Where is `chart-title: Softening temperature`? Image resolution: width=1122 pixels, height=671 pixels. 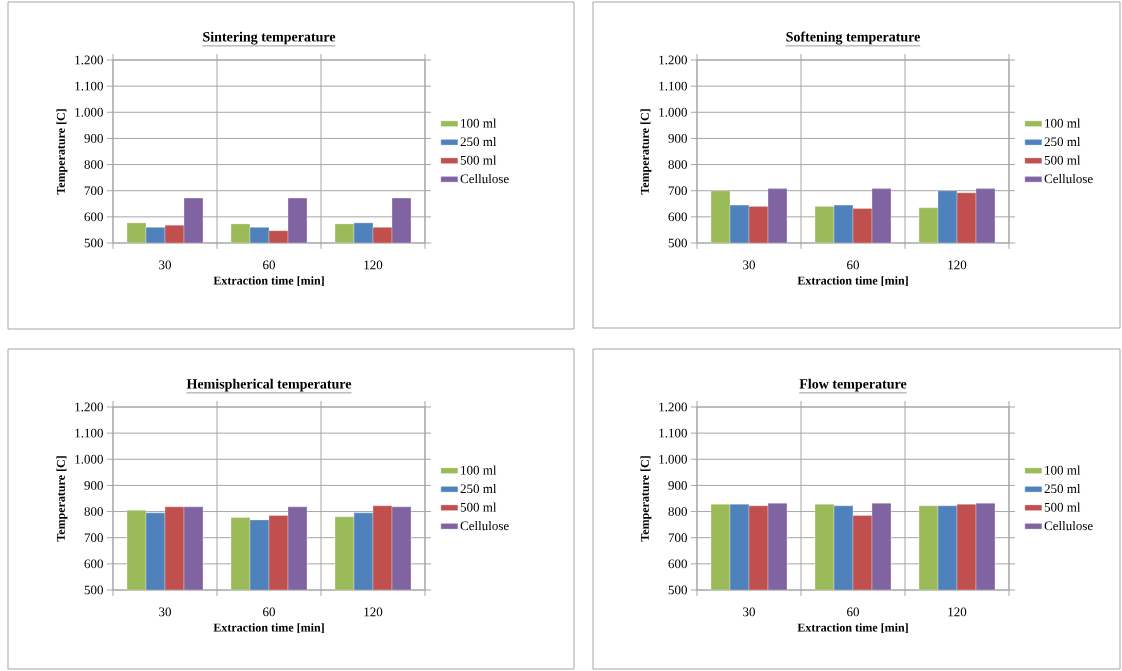 chart-title: Softening temperature is located at coordinates (853, 38).